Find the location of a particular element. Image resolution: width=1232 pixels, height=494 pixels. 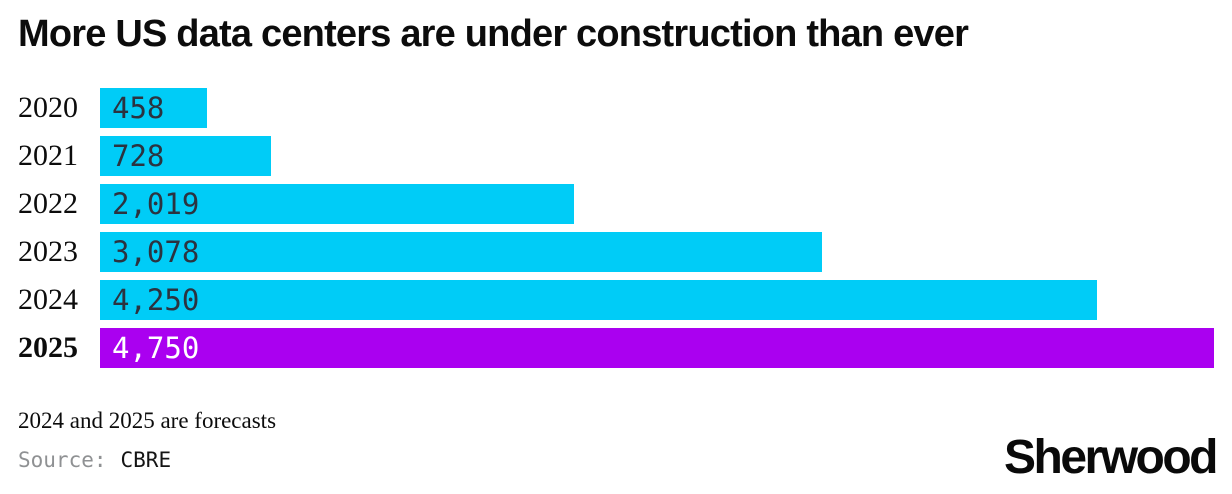

chart-row: 2025 4,750 is located at coordinates (616, 348).